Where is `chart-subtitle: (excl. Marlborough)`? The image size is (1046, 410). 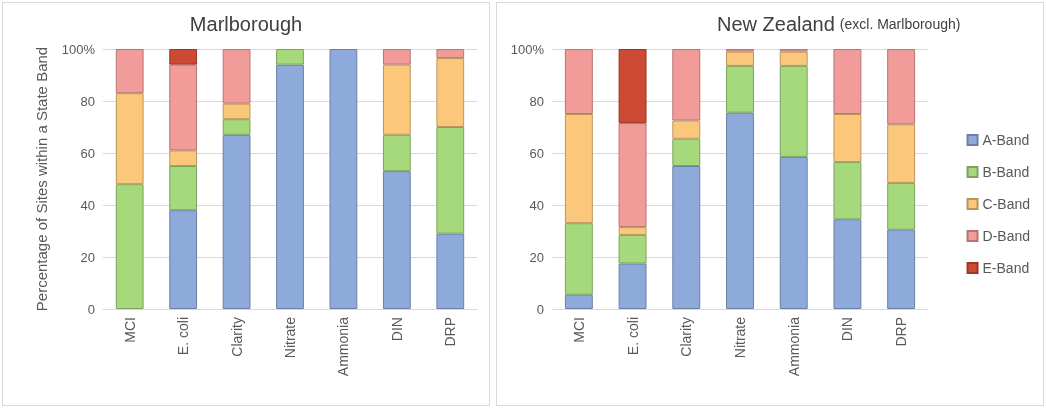 chart-subtitle: (excl. Marlborough) is located at coordinates (900, 24).